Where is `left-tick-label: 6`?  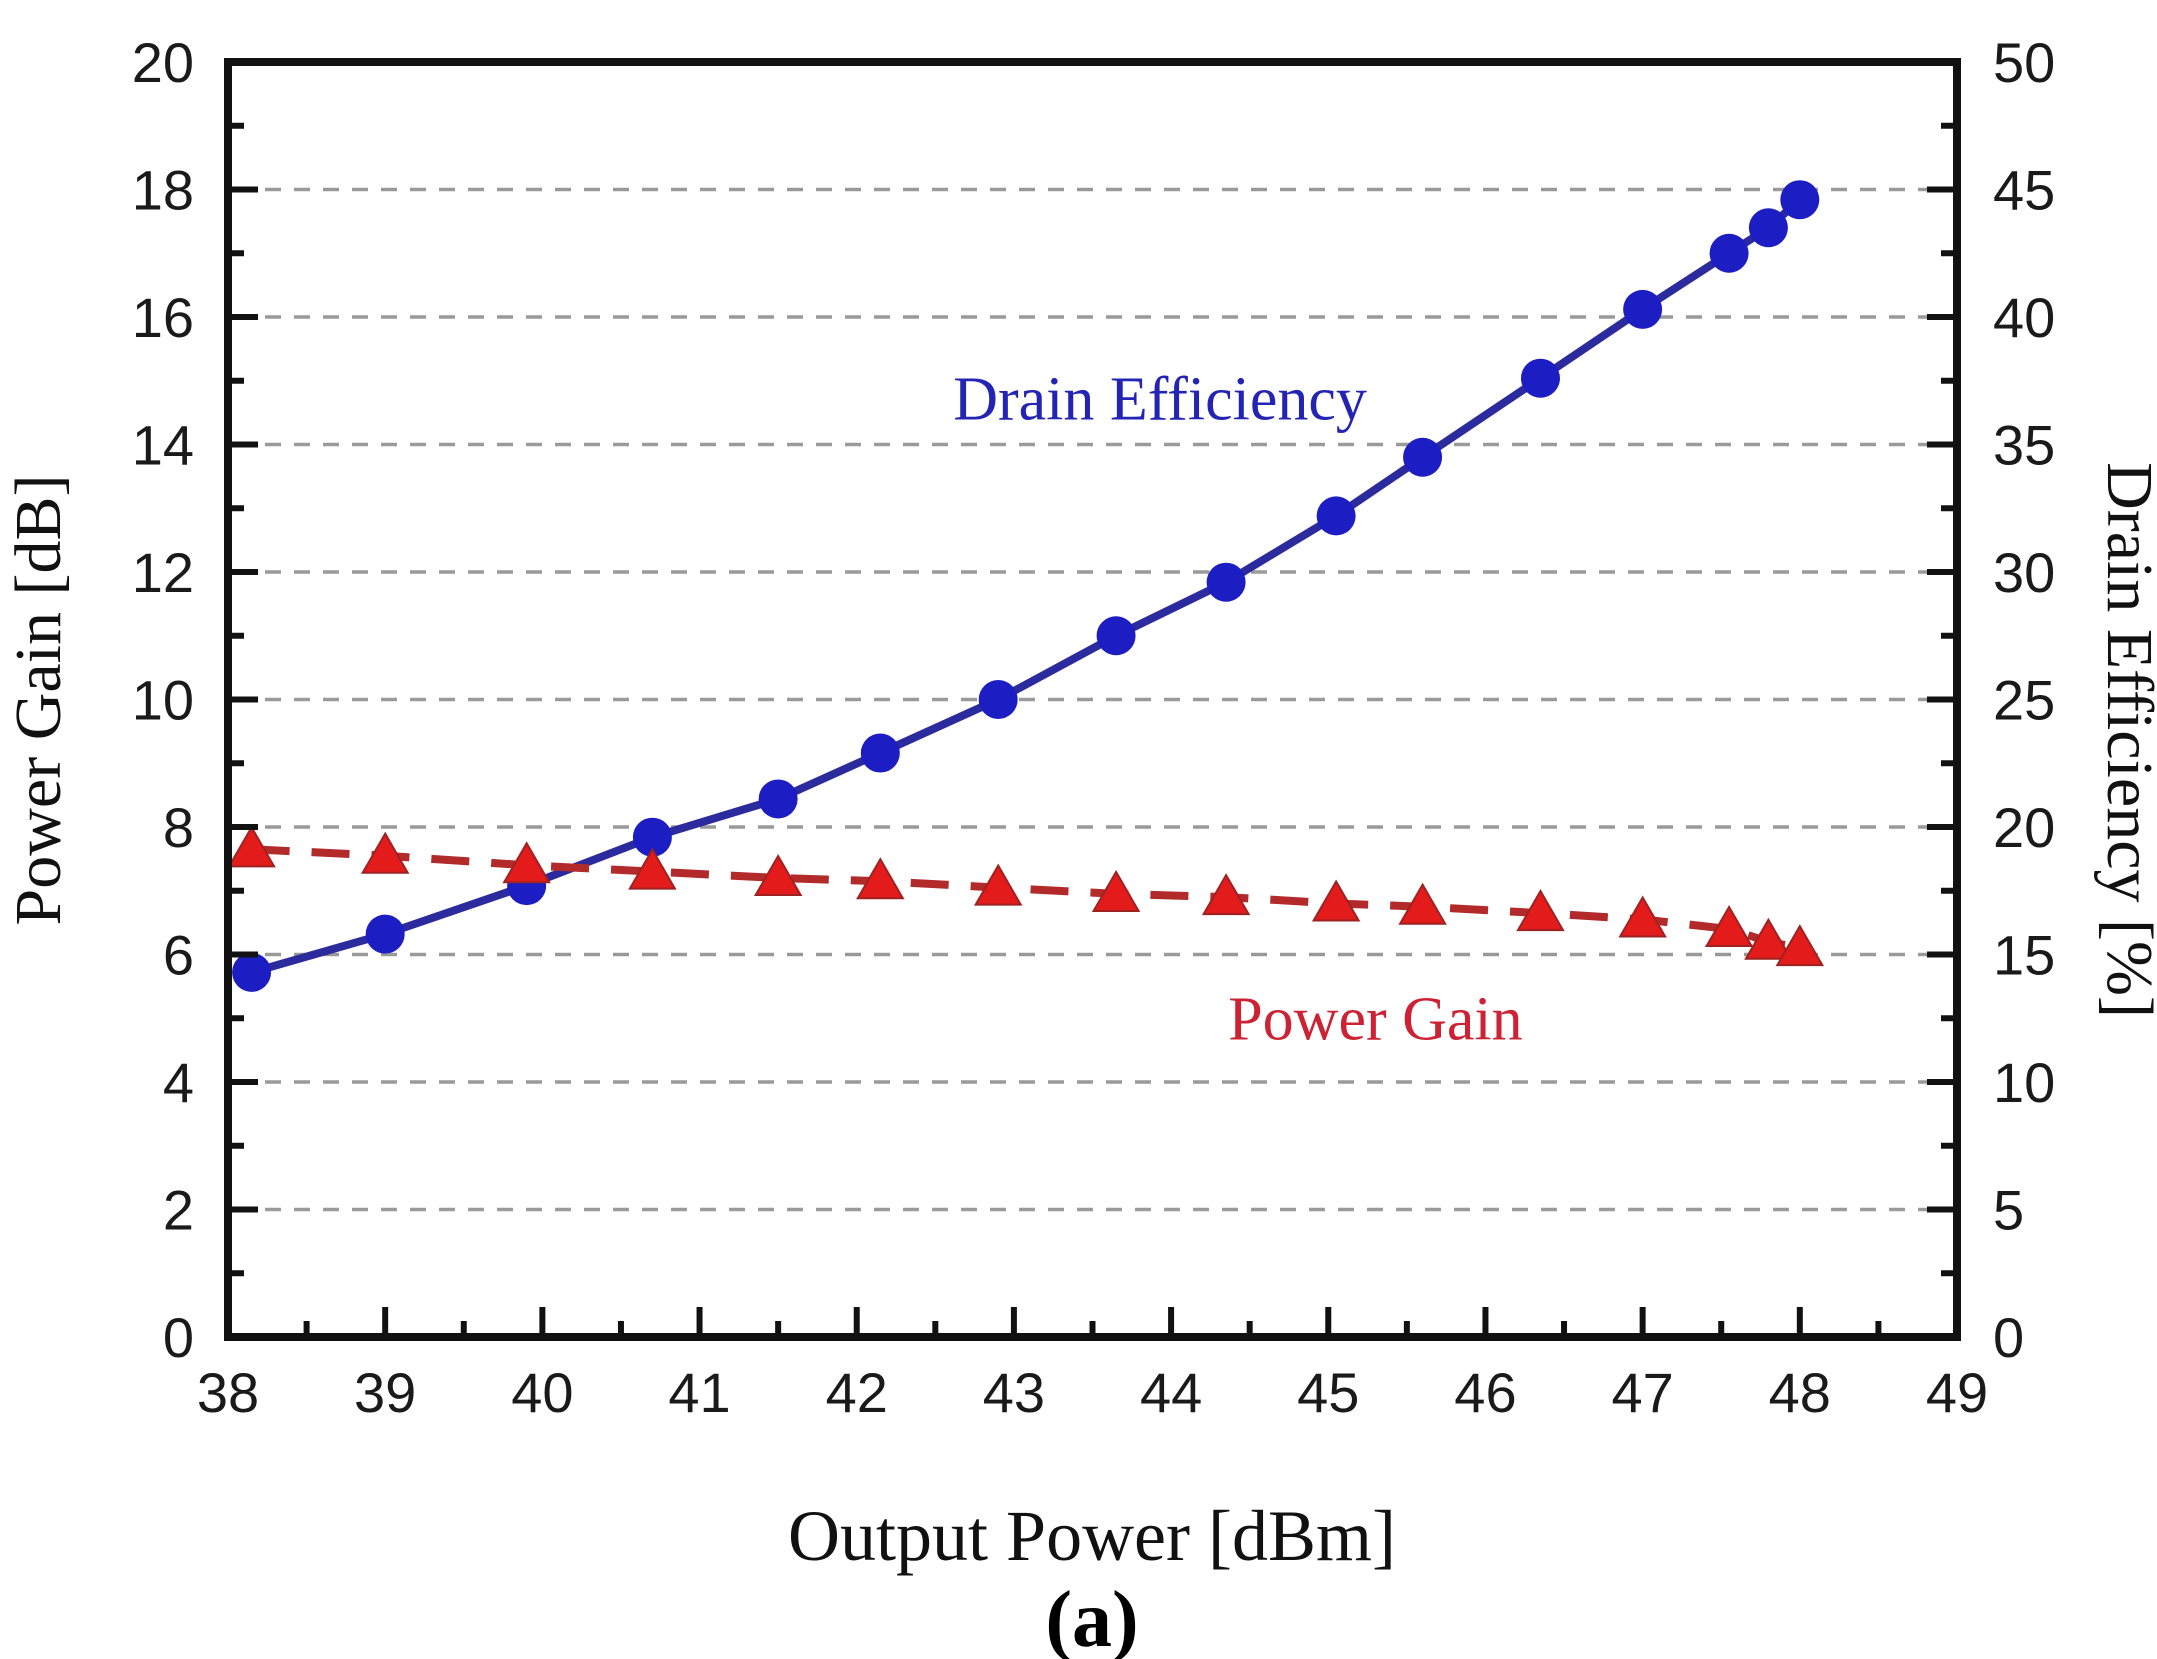 left-tick-label: 6 is located at coordinates (178, 955).